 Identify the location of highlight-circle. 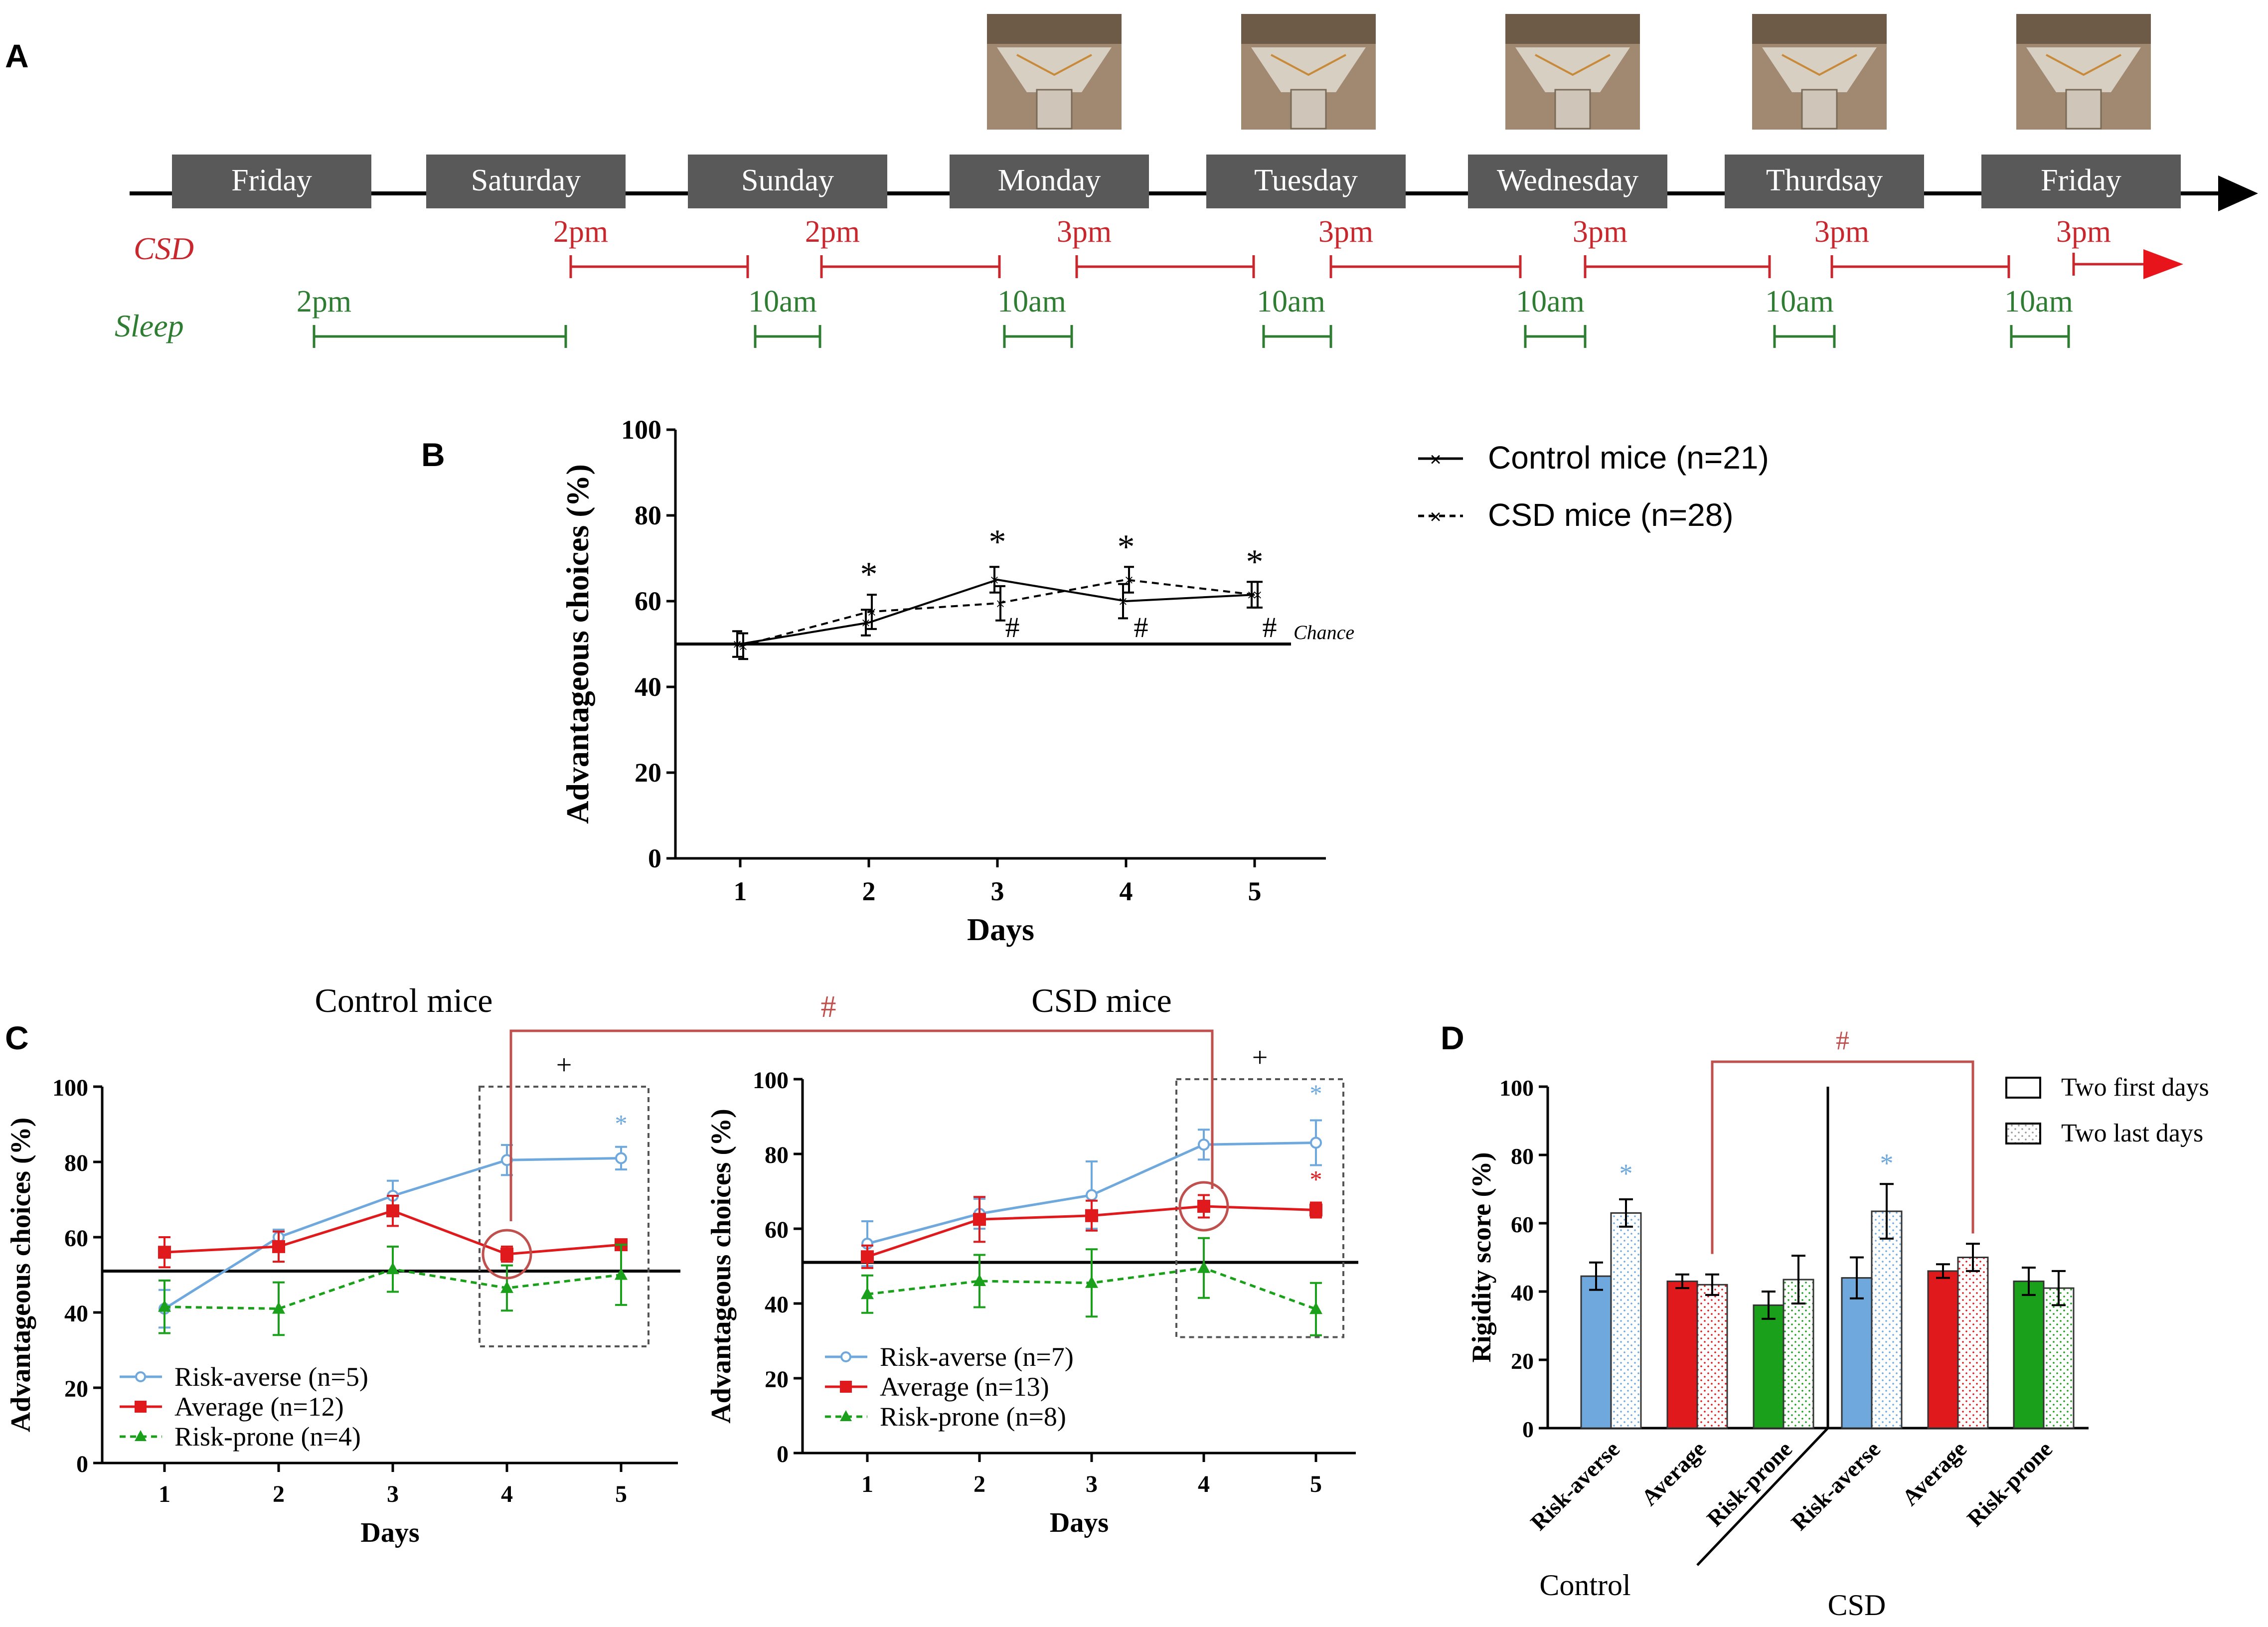
(1203, 1206).